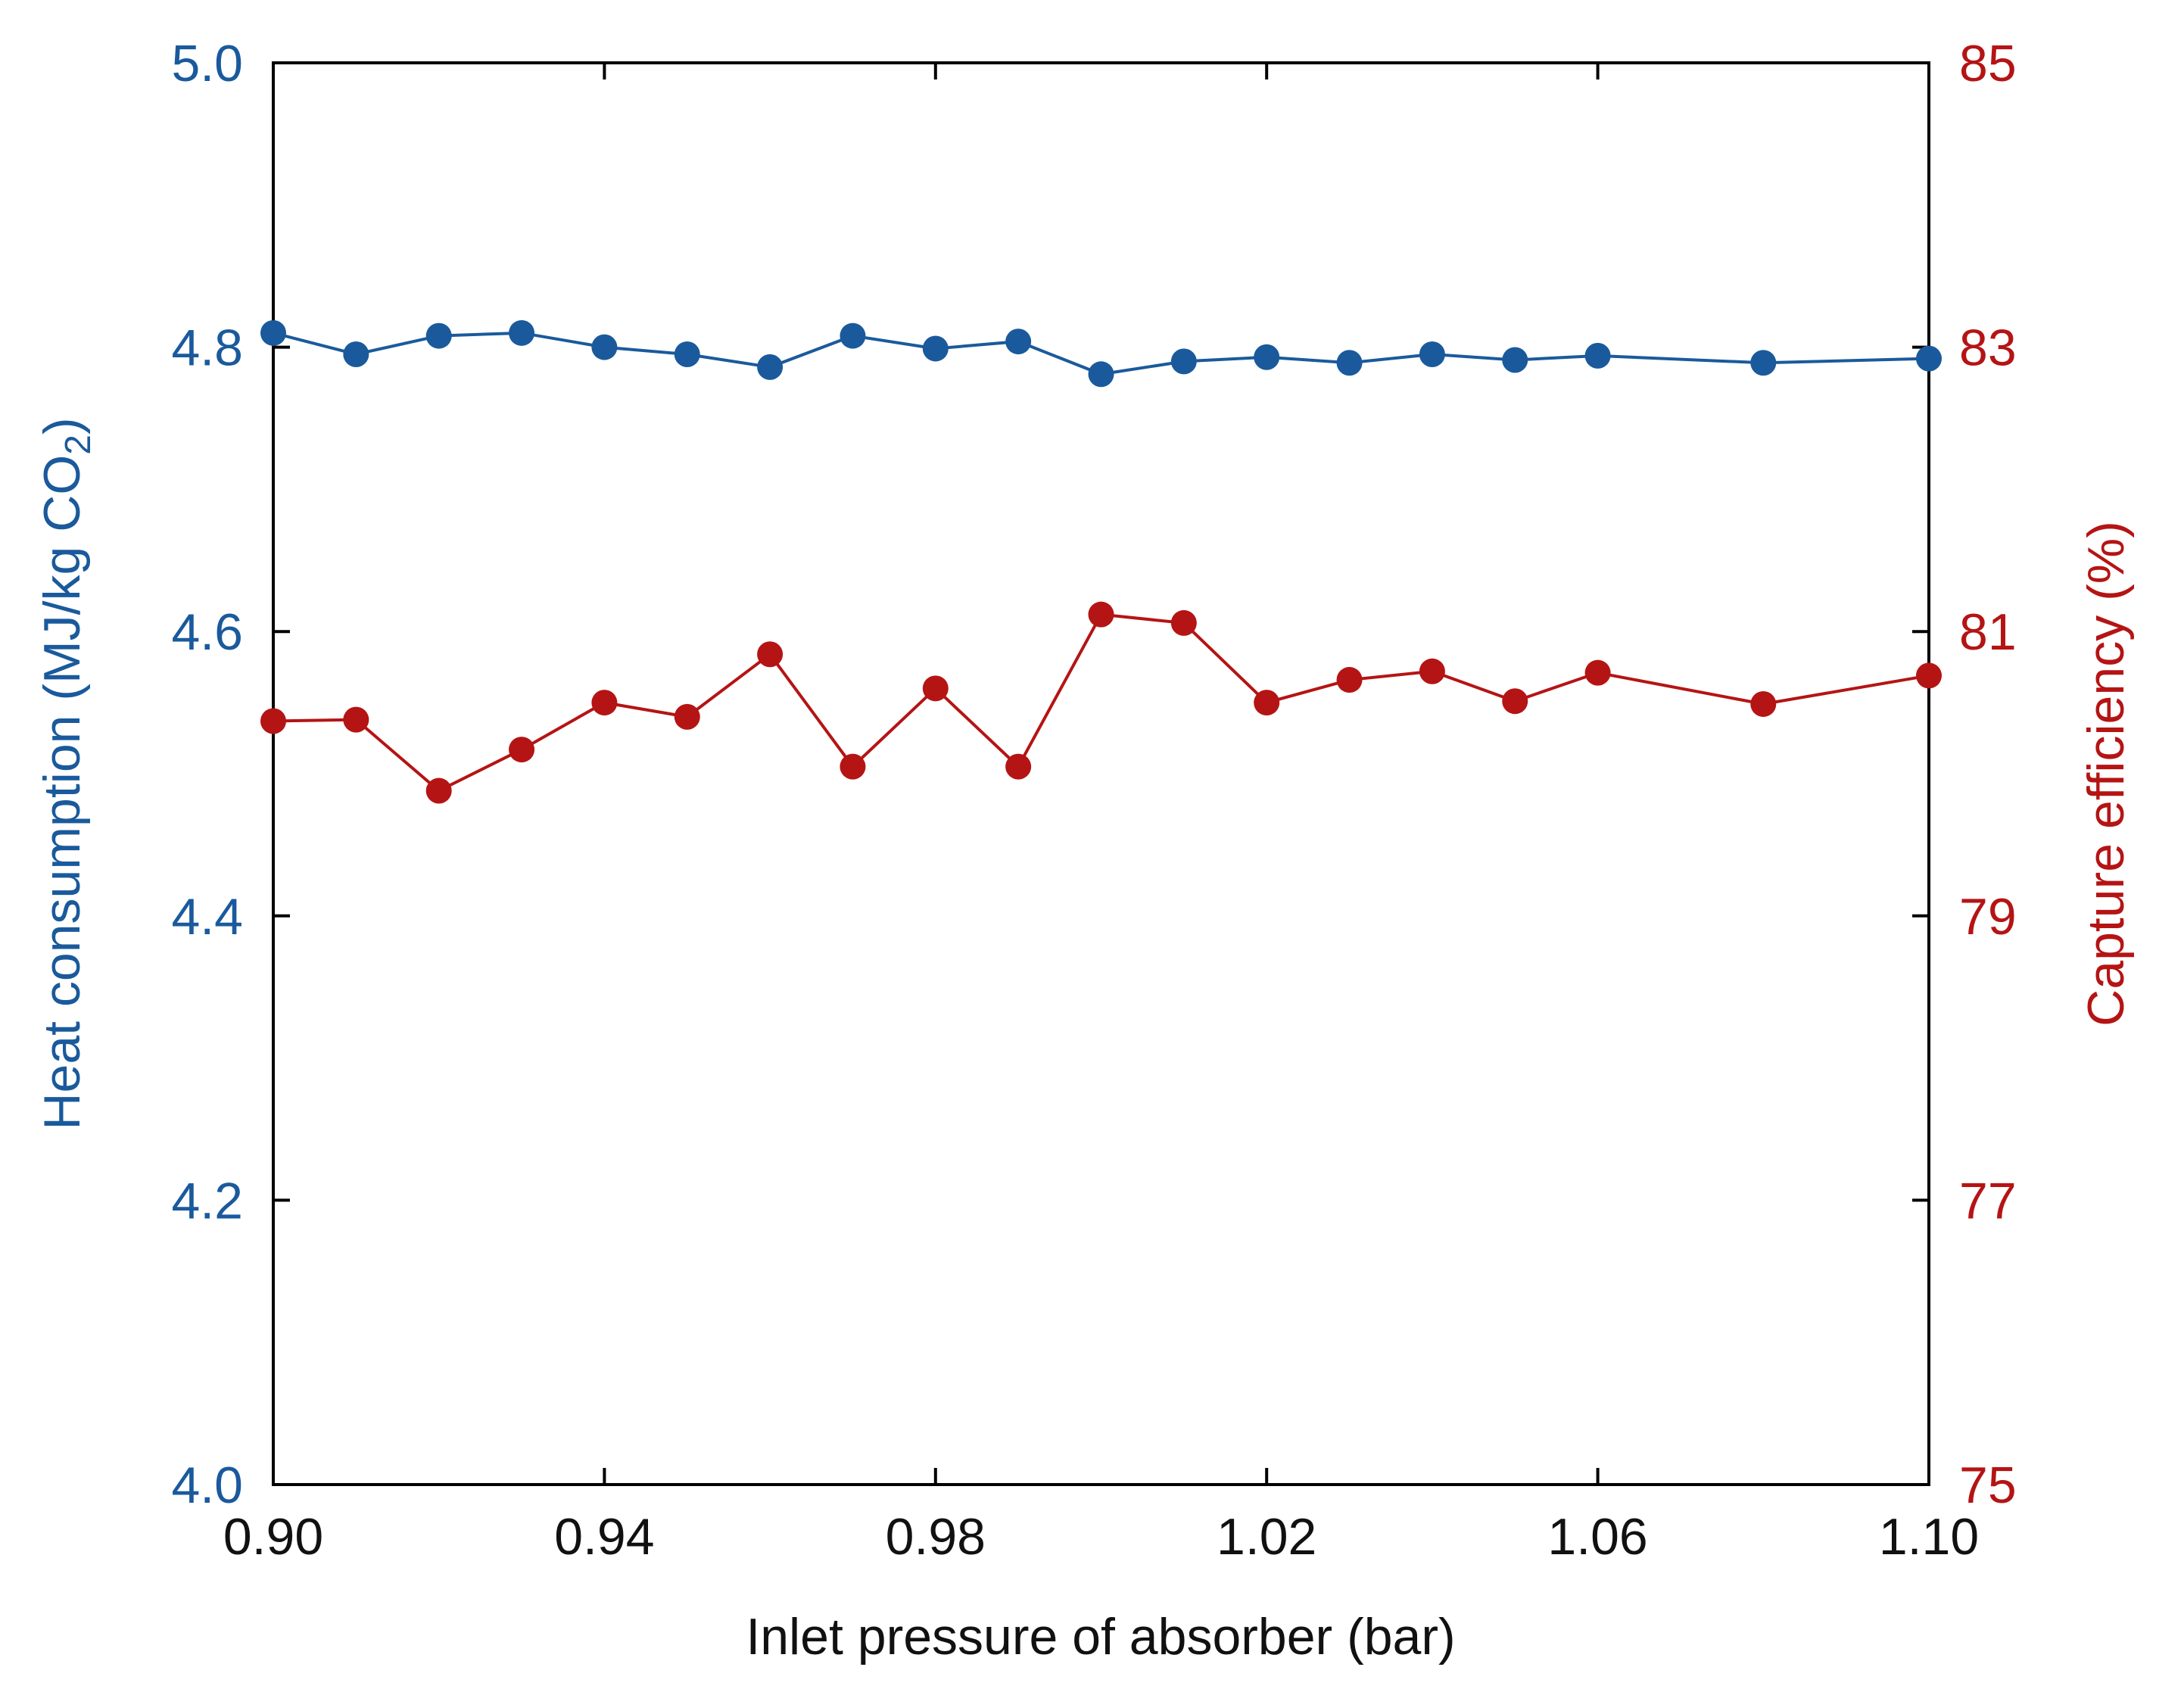  What do you see at coordinates (207, 632) in the screenshot?
I see `left-y-tick-label: 4.6` at bounding box center [207, 632].